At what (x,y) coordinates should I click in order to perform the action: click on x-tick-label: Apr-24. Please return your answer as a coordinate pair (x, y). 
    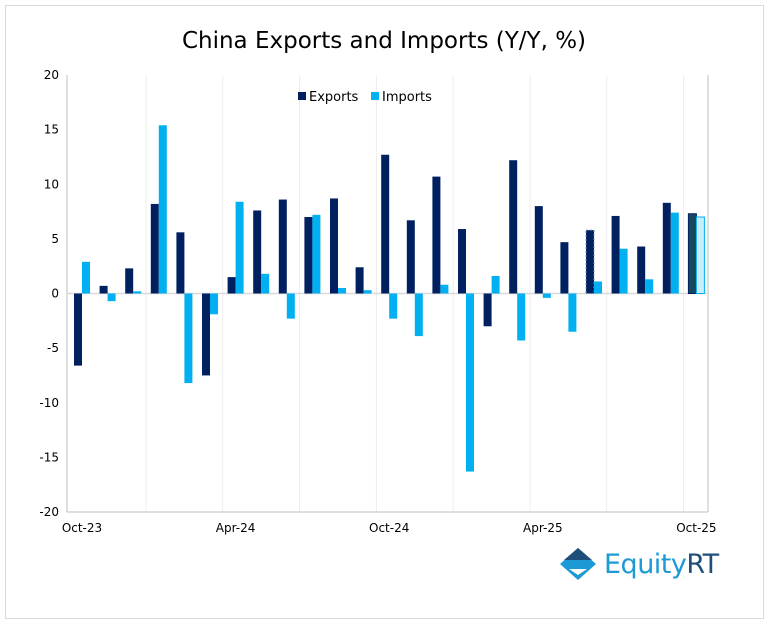
    Looking at the image, I should click on (236, 528).